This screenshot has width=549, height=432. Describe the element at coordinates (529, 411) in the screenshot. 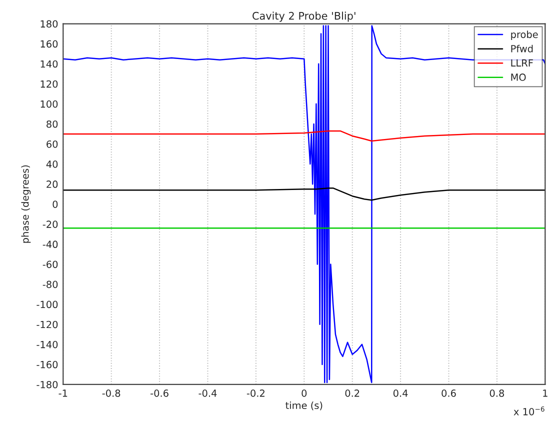

I see `text: x 10$^{−6}$` at that location.